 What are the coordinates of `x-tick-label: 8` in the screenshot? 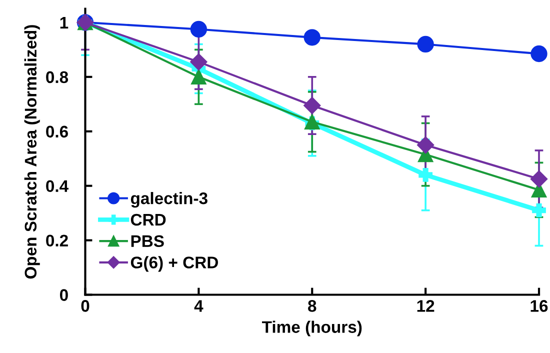 It's located at (312, 306).